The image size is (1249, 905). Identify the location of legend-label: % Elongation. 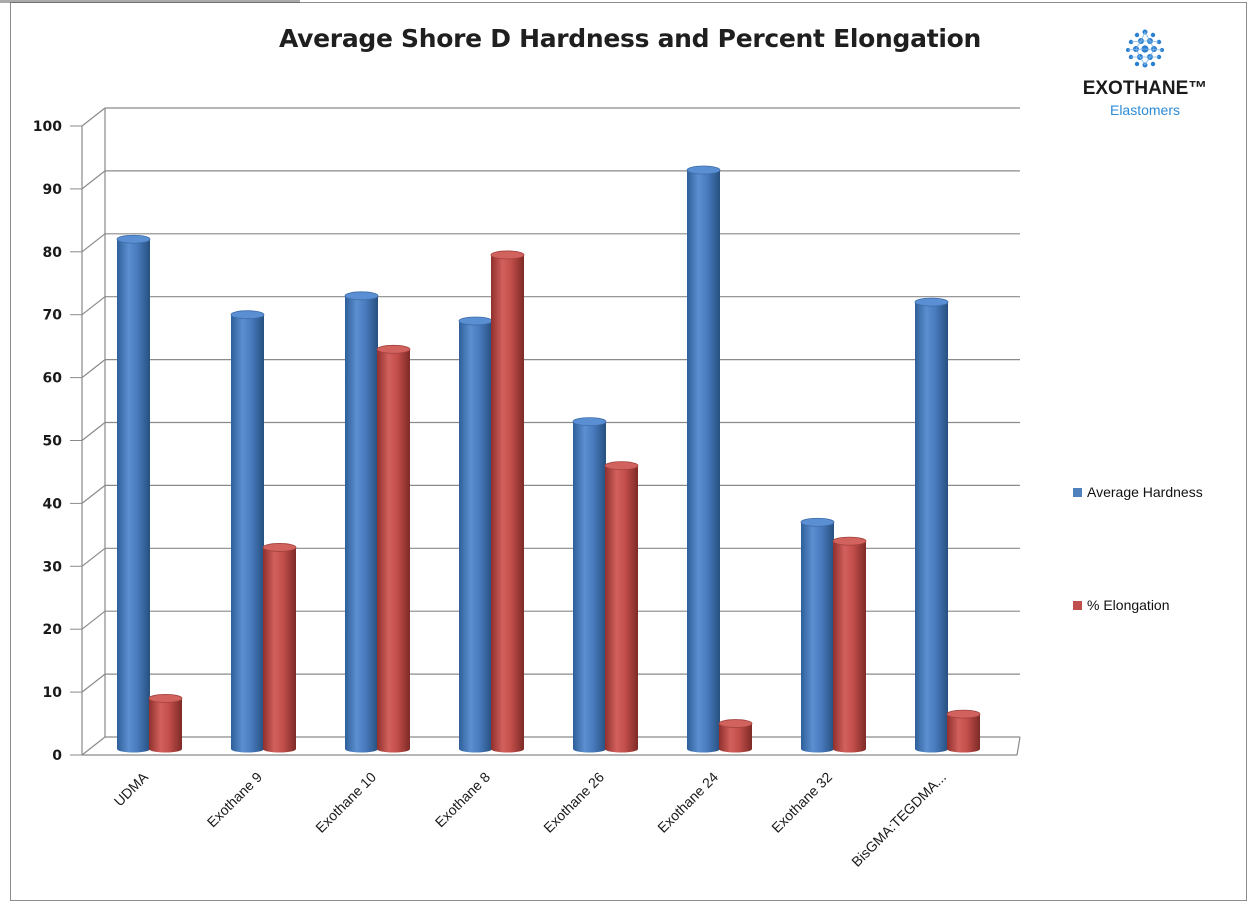
(1128, 605).